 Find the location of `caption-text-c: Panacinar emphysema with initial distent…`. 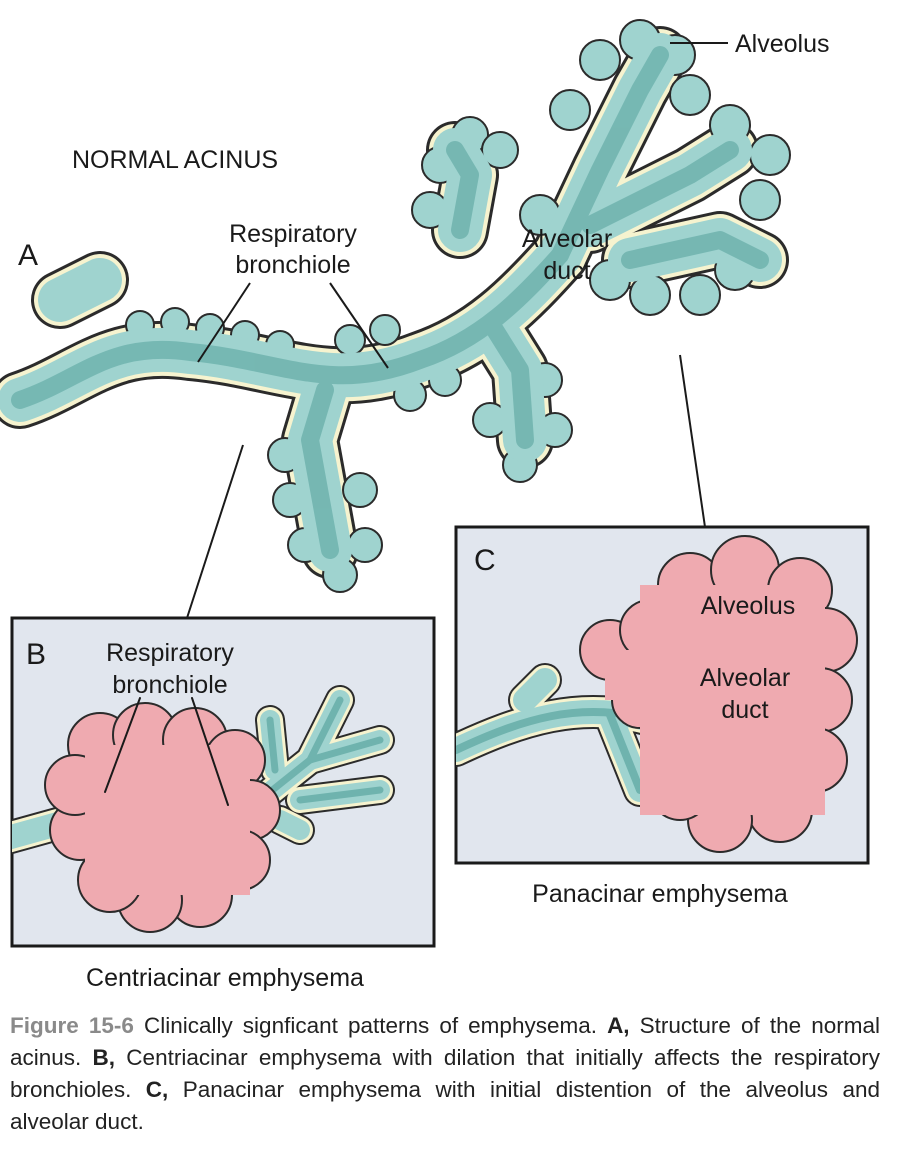

caption-text-c: Panacinar emphysema with initial distent… is located at coordinates (445, 1105).